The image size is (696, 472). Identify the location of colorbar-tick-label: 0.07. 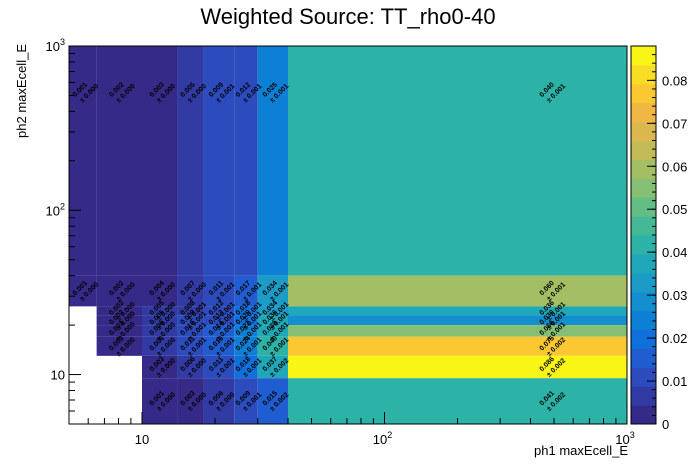
(674, 123).